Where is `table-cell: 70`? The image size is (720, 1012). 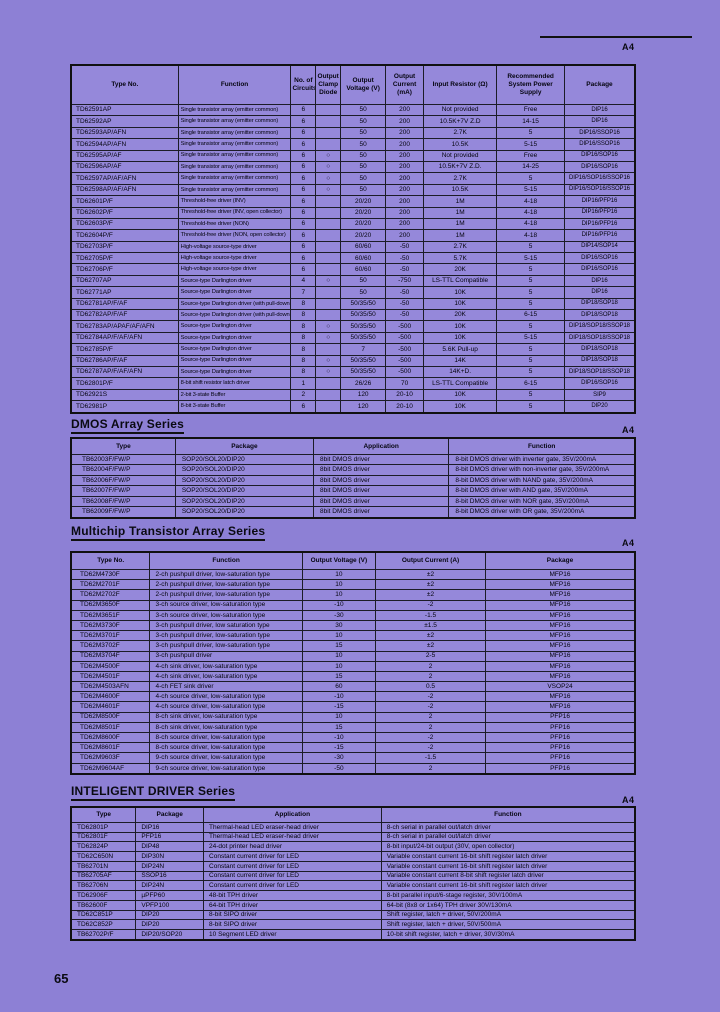 table-cell: 70 is located at coordinates (404, 383).